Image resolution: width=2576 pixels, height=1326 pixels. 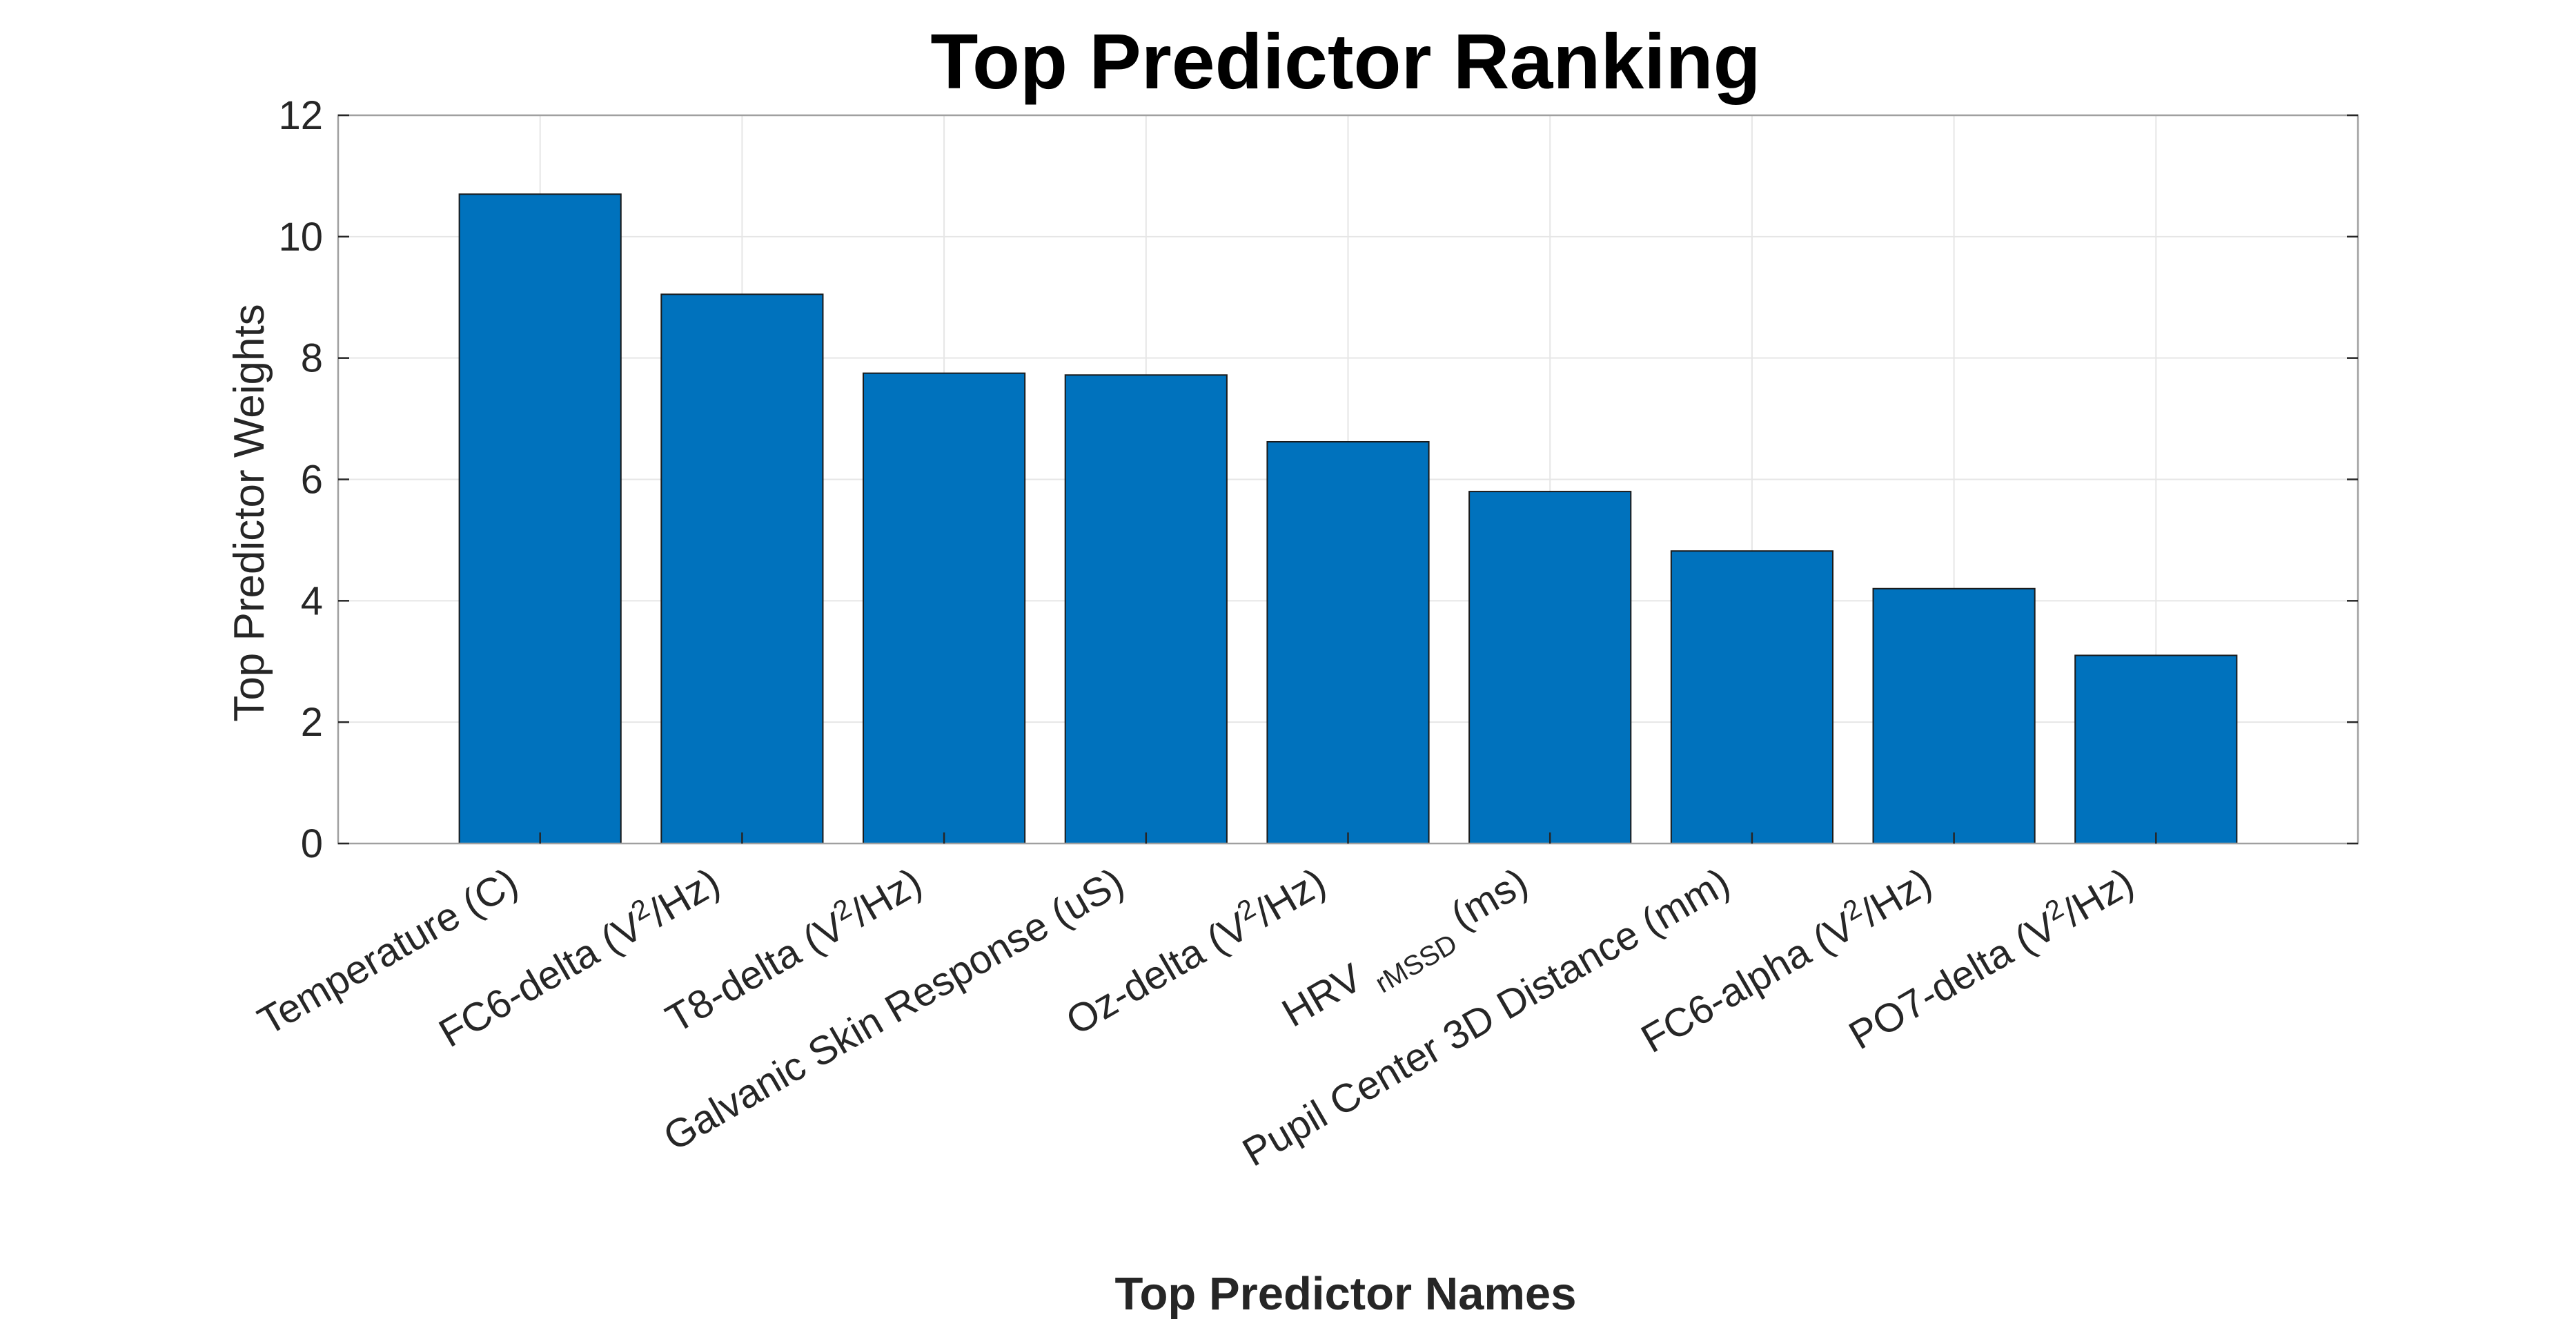 I want to click on y-tick-label: 0, so click(x=312, y=843).